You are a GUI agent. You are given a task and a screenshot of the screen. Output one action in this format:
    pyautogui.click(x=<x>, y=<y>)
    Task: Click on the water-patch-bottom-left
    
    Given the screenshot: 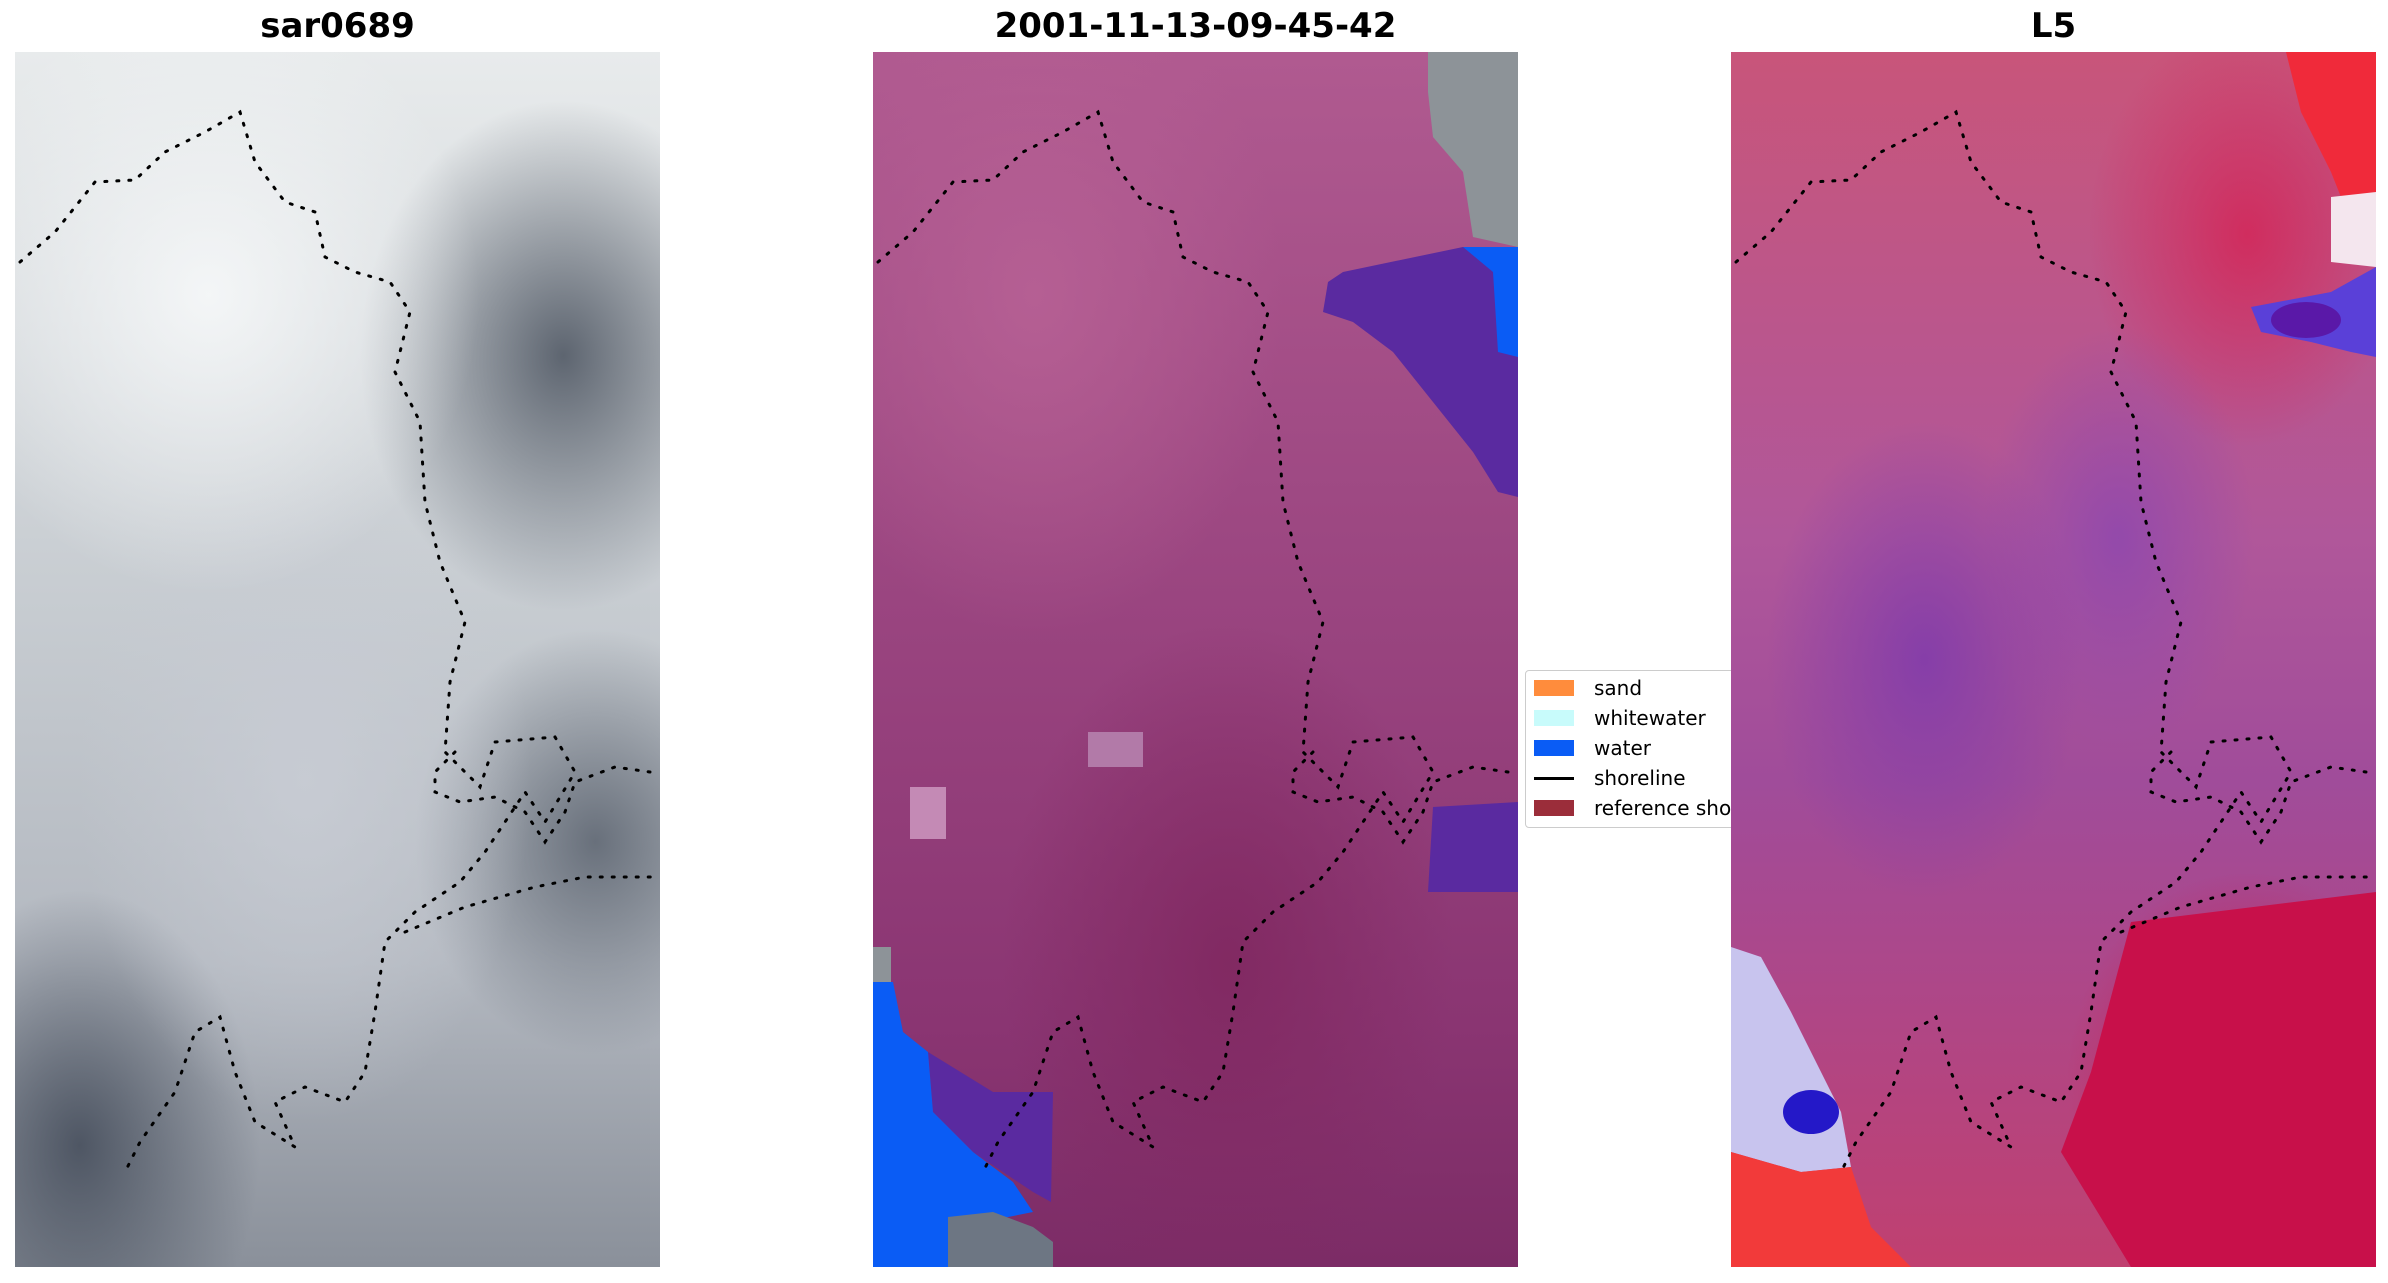 What is the action you would take?
    pyautogui.click(x=953, y=1124)
    